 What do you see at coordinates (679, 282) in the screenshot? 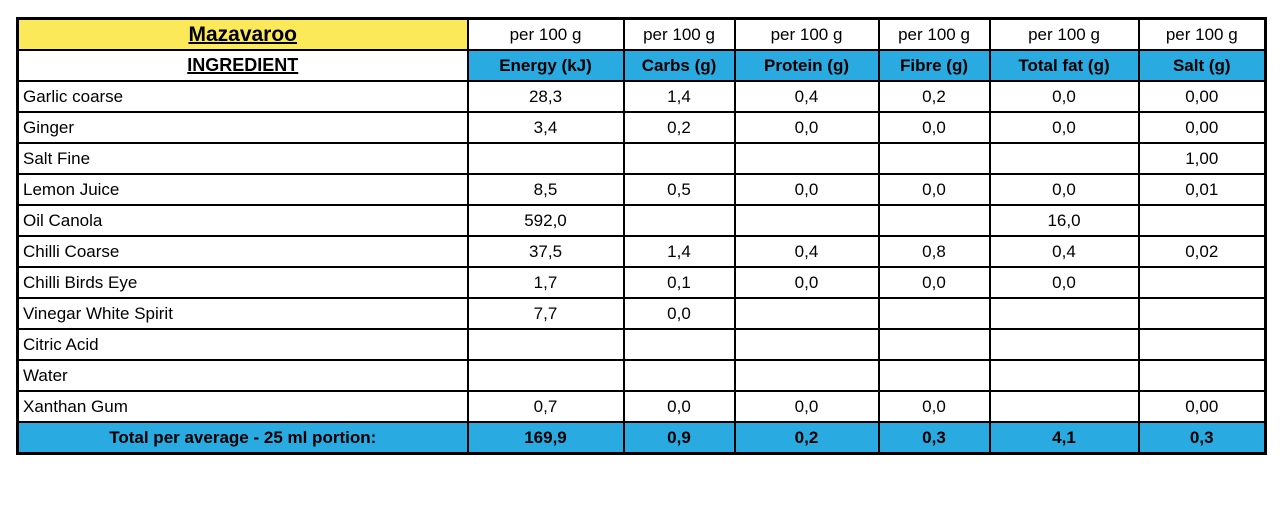
I see `value-cell: 0,1` at bounding box center [679, 282].